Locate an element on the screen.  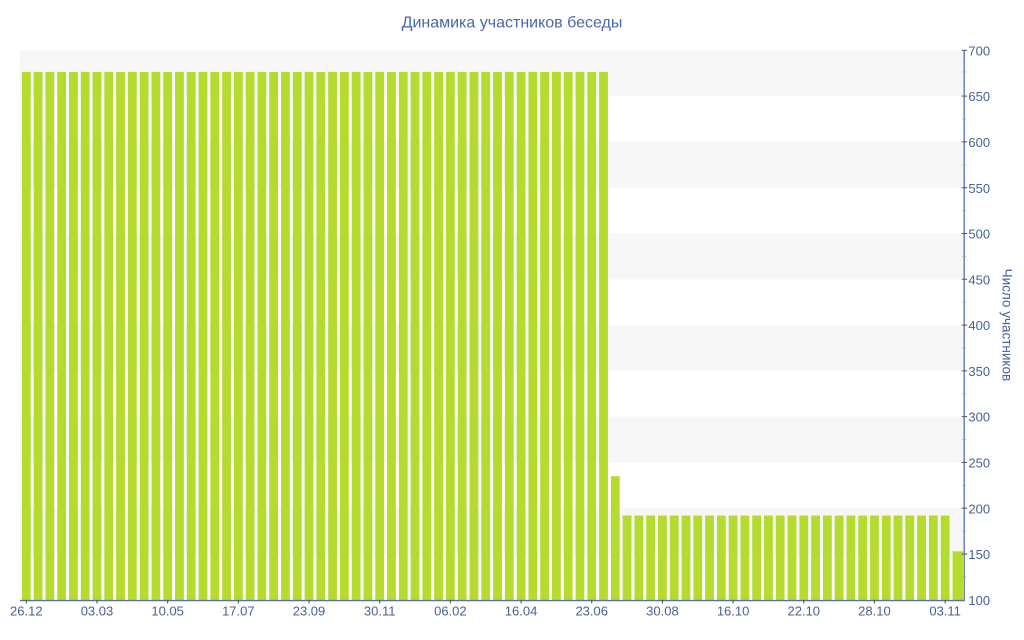
svg-text: 550 is located at coordinates (979, 188).